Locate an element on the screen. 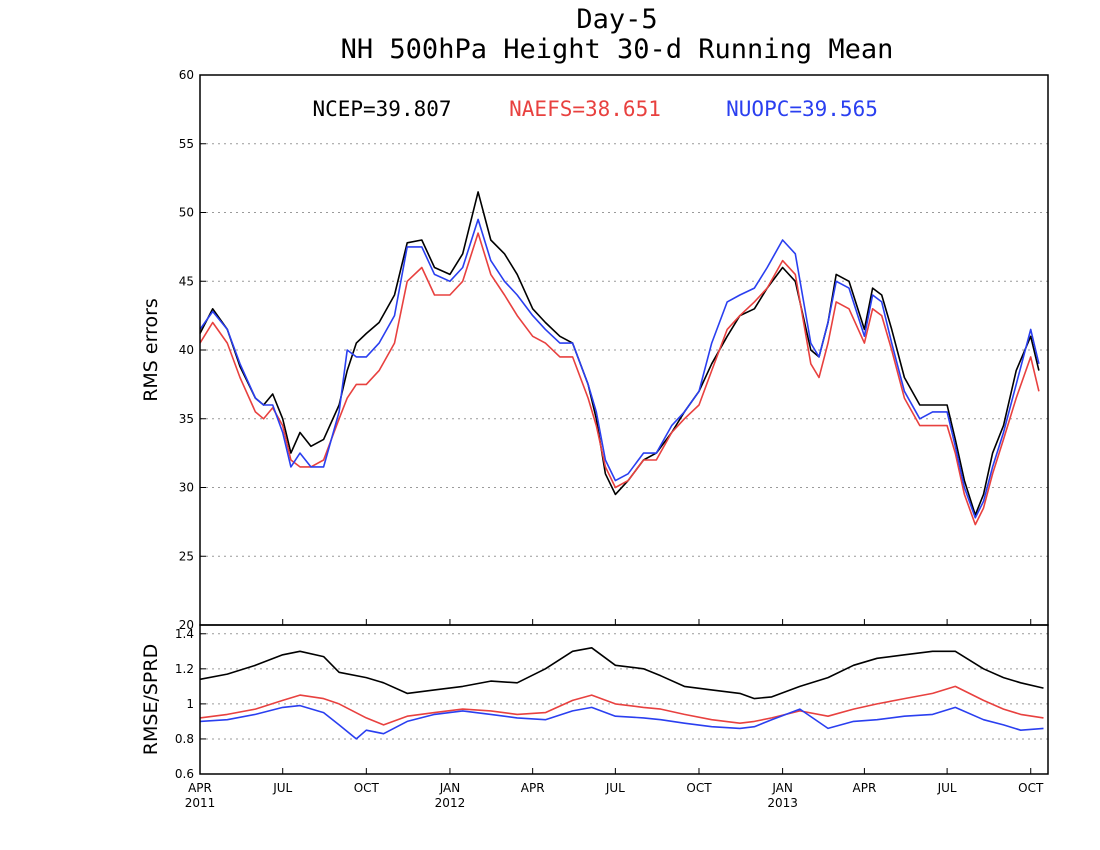 The height and width of the screenshot is (850, 1100). chart-subtitle: NH 500hPa Height 30-d Running Mean is located at coordinates (617, 49).